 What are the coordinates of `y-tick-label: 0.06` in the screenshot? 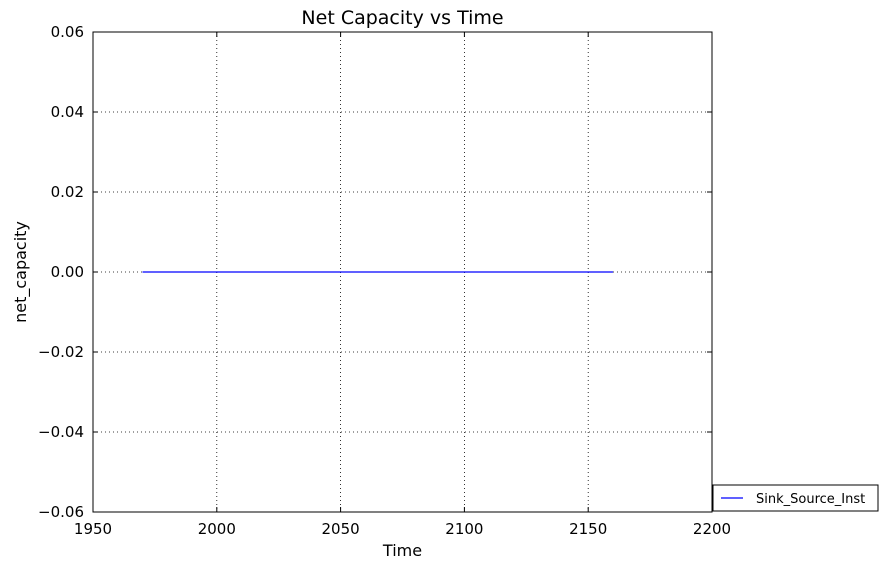 It's located at (67, 32).